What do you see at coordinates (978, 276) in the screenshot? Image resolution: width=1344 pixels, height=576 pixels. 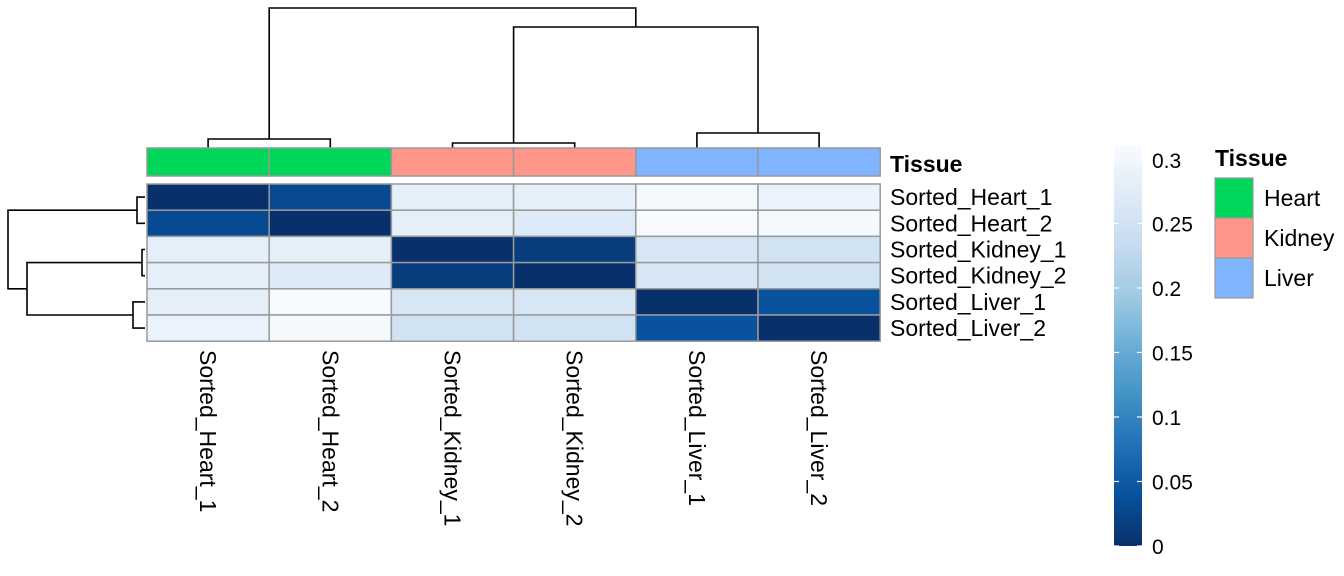 I see `row-label-sorted-kidney-2: Sorted_Kidney_2` at bounding box center [978, 276].